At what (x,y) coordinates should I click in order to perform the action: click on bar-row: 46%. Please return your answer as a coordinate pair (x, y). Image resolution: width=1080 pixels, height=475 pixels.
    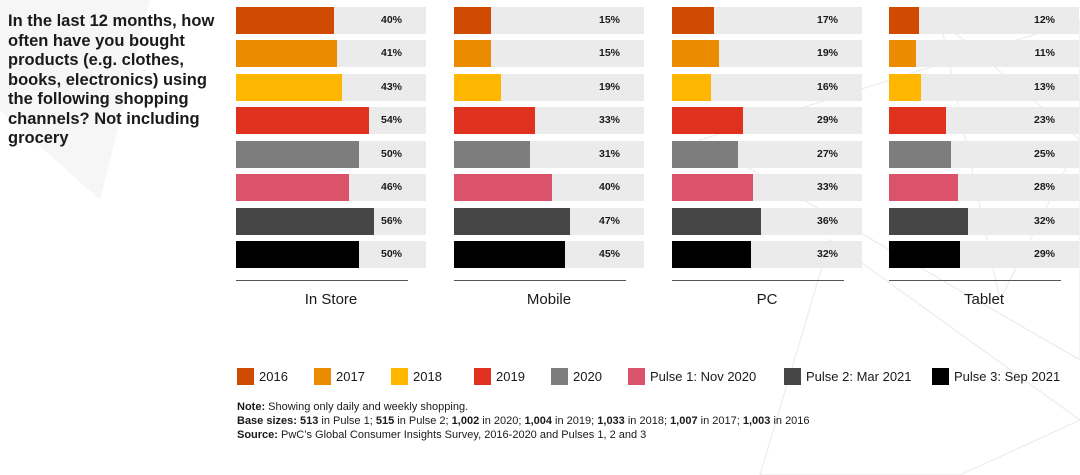
    Looking at the image, I should click on (331, 187).